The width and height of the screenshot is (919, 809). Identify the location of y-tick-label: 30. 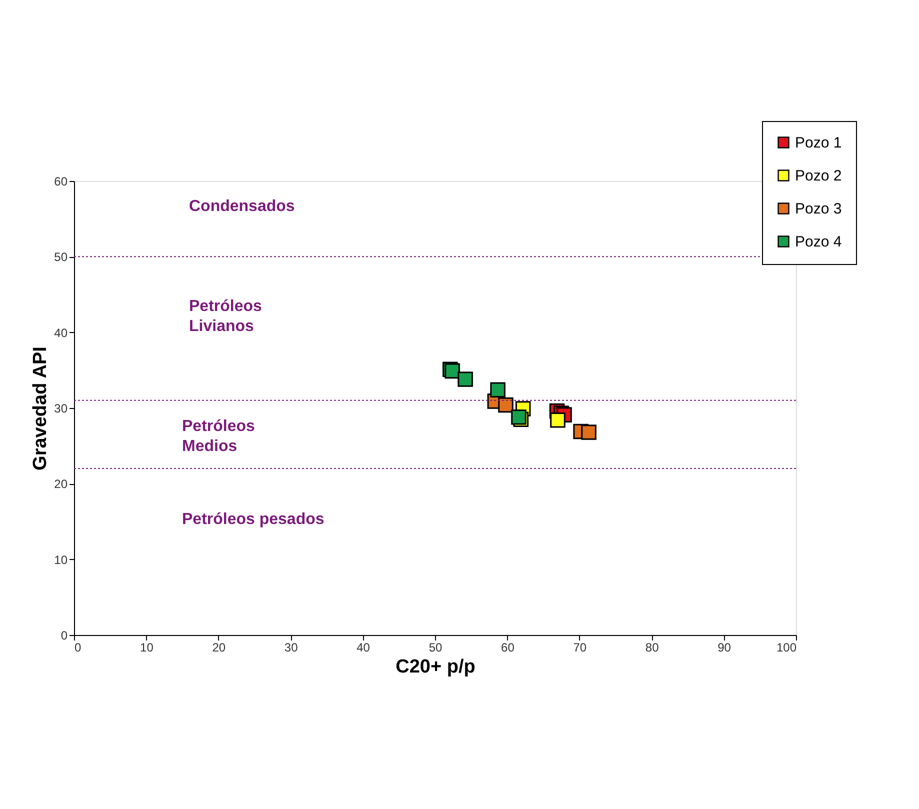
(61, 409).